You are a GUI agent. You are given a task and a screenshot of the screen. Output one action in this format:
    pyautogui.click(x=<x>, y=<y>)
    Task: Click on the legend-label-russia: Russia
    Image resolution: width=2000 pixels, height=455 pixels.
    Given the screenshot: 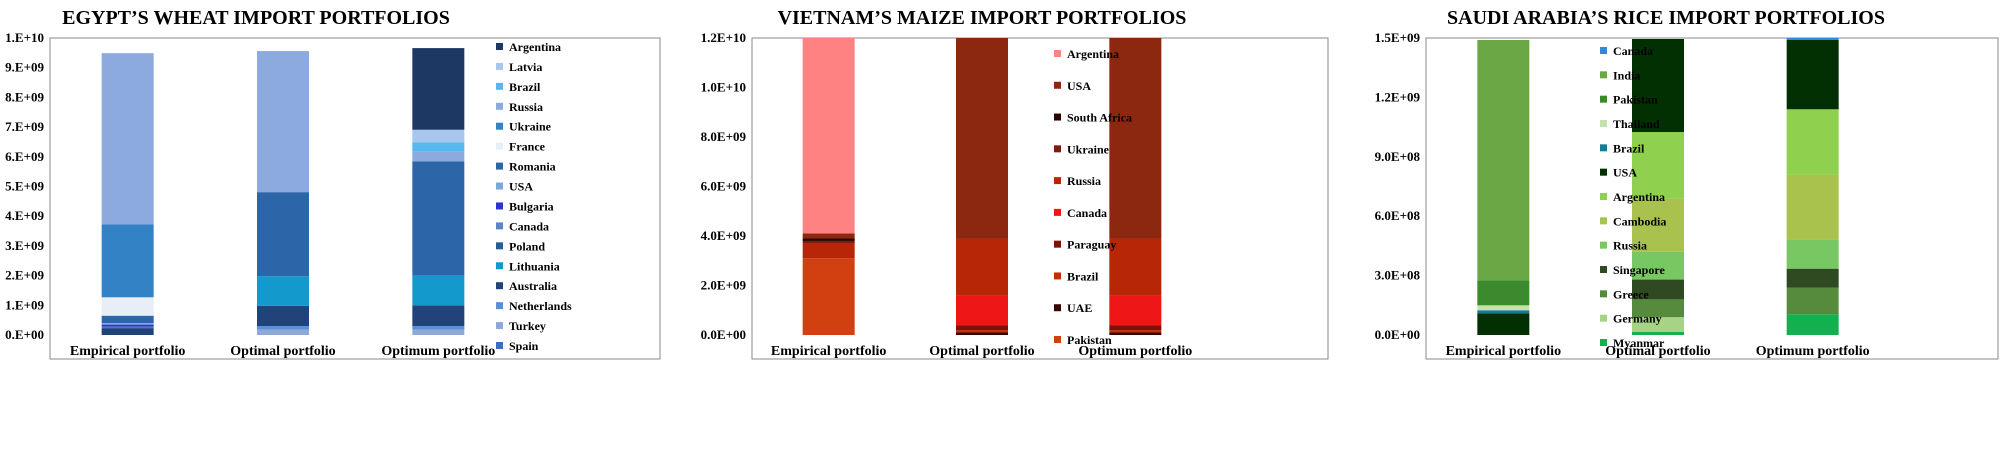 What is the action you would take?
    pyautogui.click(x=526, y=107)
    